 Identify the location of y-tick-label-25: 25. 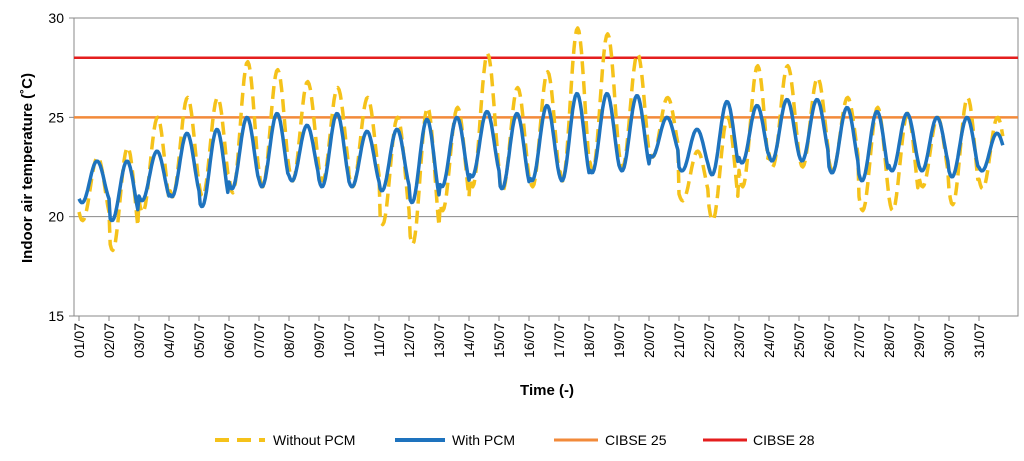
(56, 117).